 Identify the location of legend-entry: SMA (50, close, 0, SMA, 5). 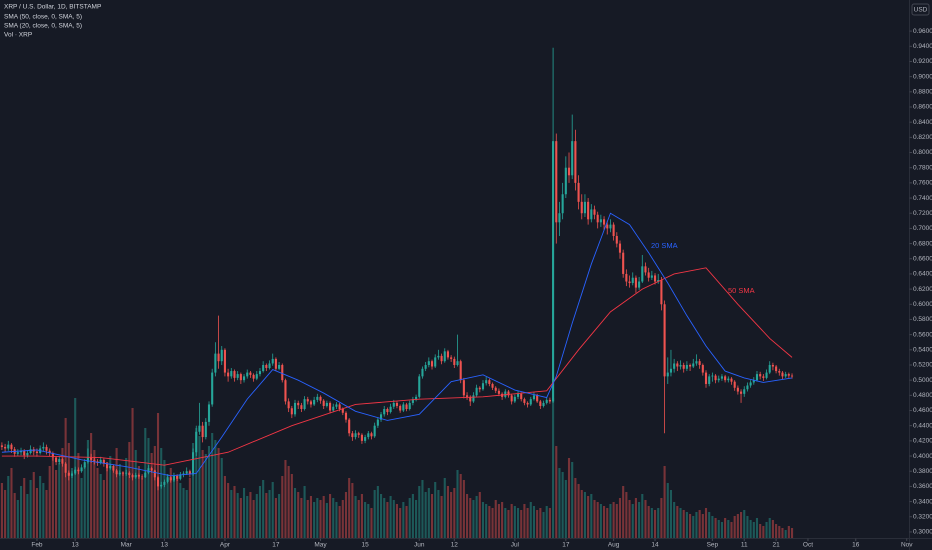
(43, 17).